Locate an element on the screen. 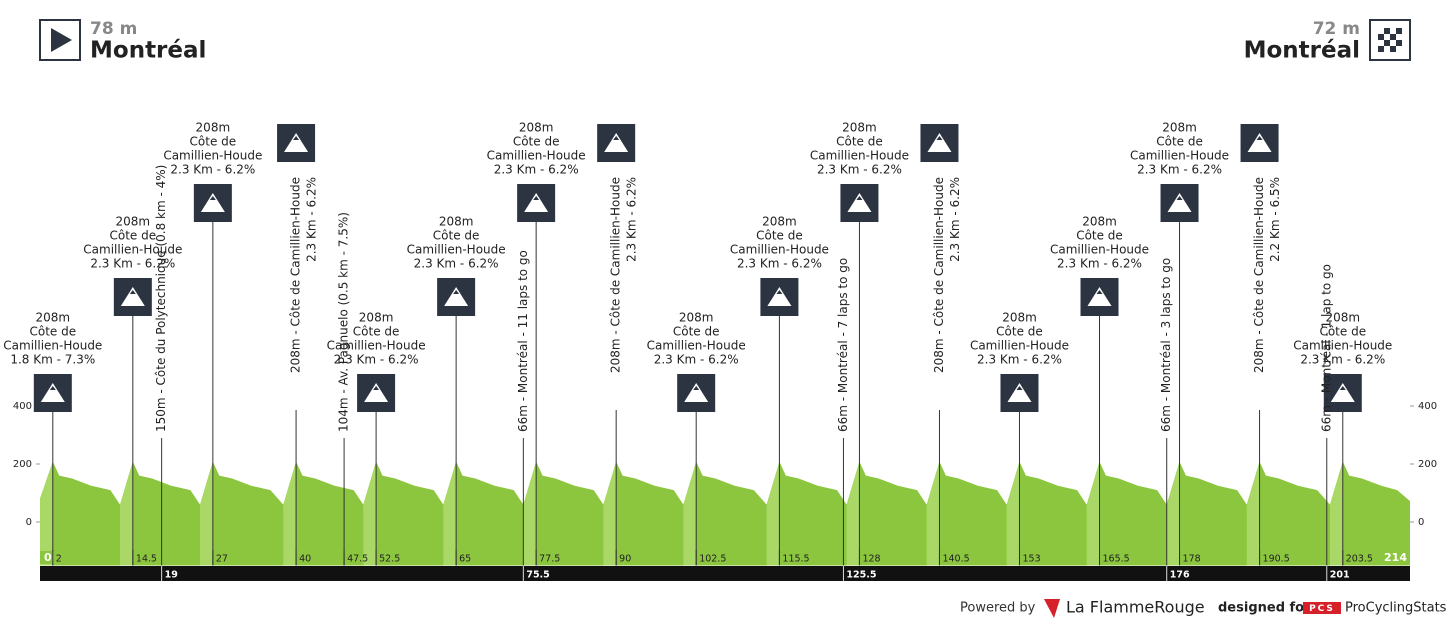 This screenshot has height=625, width=1450. x-tick-label: 153 is located at coordinates (1031, 559).